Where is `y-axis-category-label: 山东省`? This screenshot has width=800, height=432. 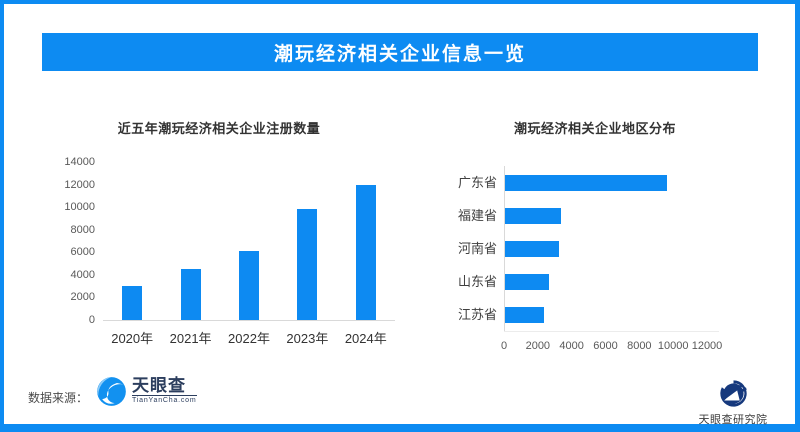 y-axis-category-label: 山东省 is located at coordinates (477, 281).